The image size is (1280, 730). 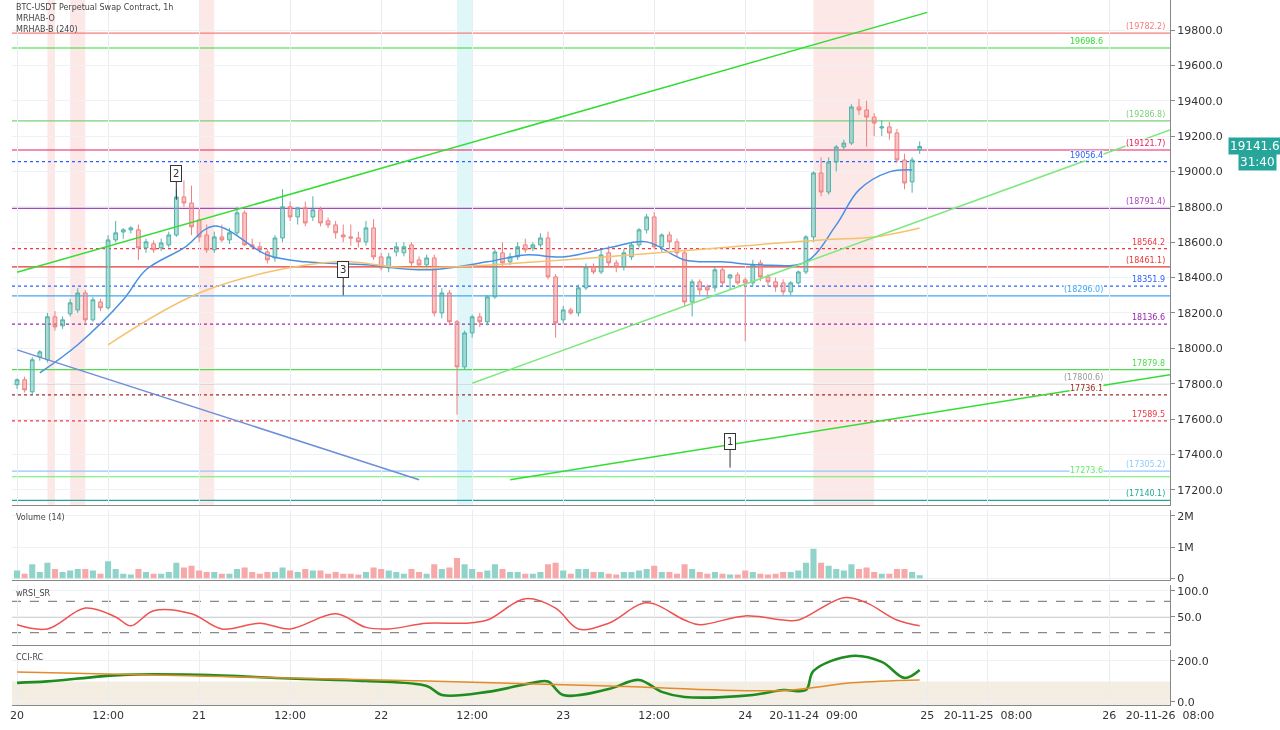 What do you see at coordinates (1200, 455) in the screenshot?
I see `y-tick-label: 17400.0` at bounding box center [1200, 455].